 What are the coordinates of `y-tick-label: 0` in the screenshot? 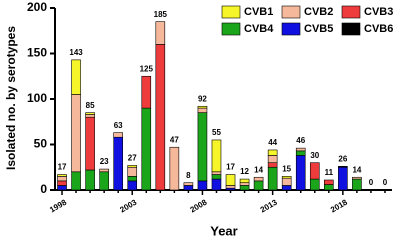 It's located at (43, 189).